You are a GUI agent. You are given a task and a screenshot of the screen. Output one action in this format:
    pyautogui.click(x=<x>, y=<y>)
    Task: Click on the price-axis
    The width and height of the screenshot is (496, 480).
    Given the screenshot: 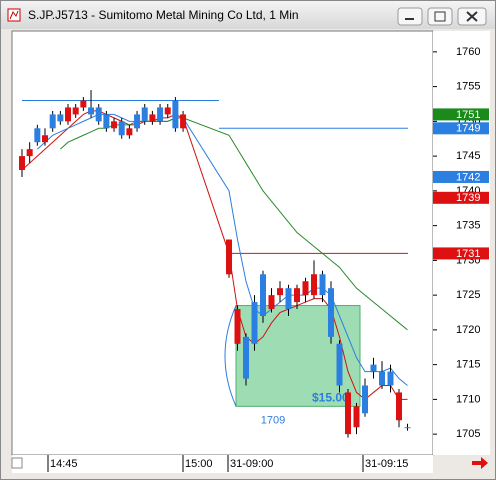 What is the action you would take?
    pyautogui.click(x=461, y=243)
    